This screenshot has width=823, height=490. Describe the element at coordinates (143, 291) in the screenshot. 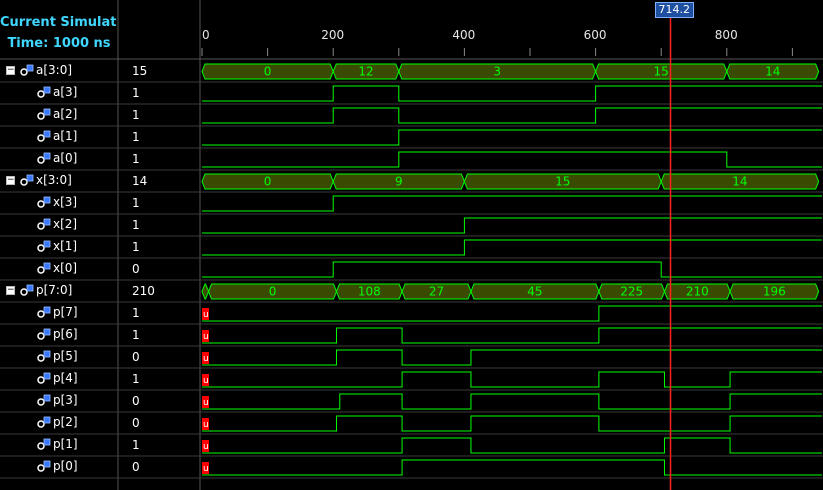

I see `signal-value-p: 210` at that location.